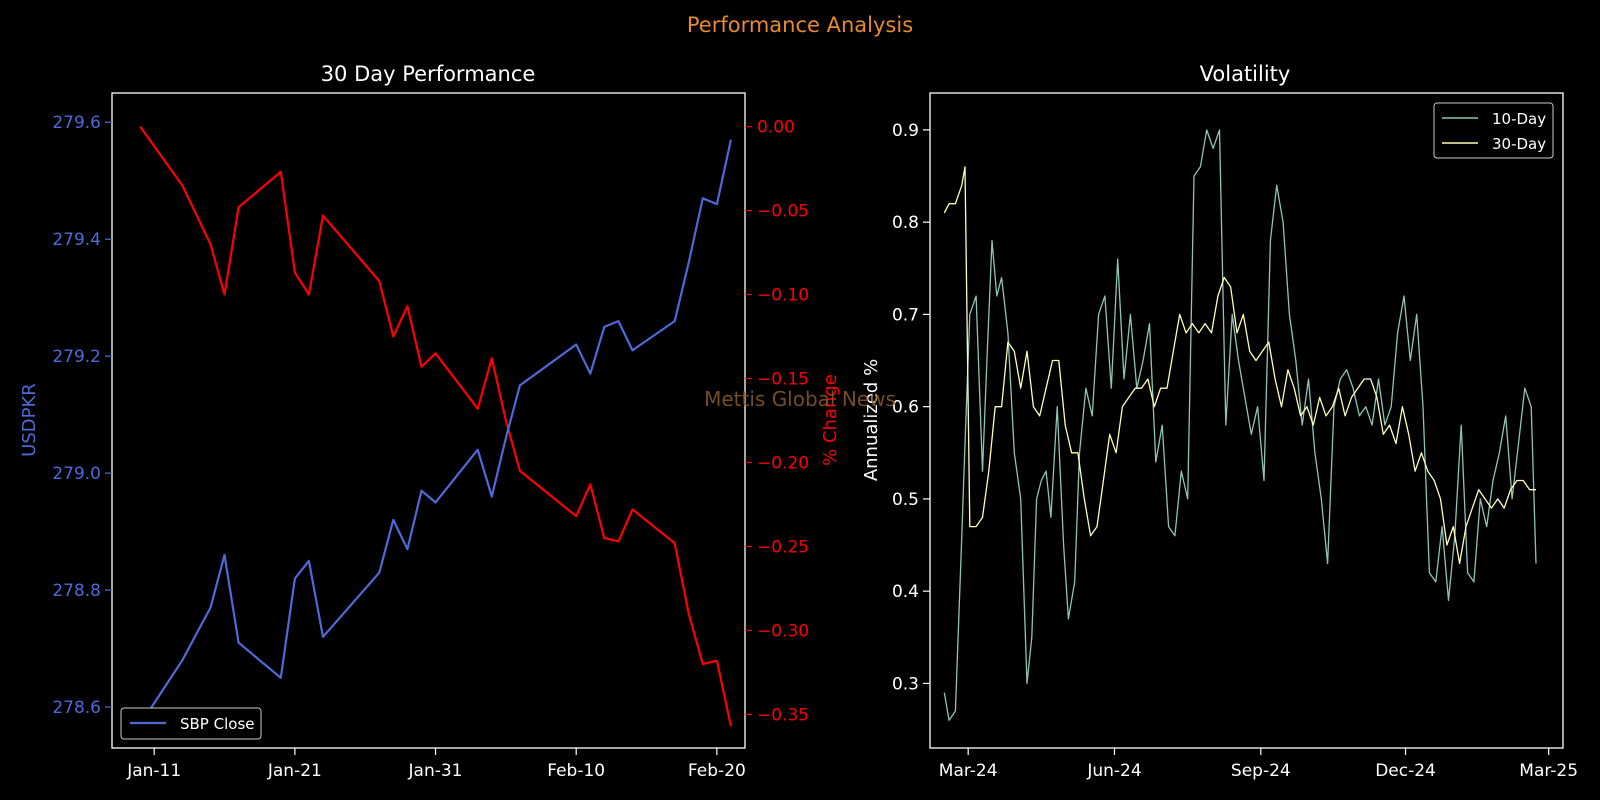  What do you see at coordinates (82, 474) in the screenshot?
I see `left-y-tick-279-0: 279.0` at bounding box center [82, 474].